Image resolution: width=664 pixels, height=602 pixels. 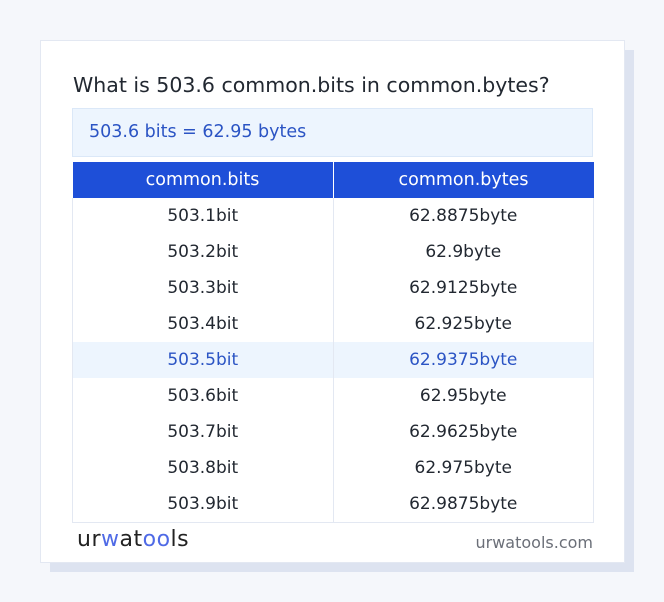 I want to click on site-url: urwatools.com, so click(x=534, y=542).